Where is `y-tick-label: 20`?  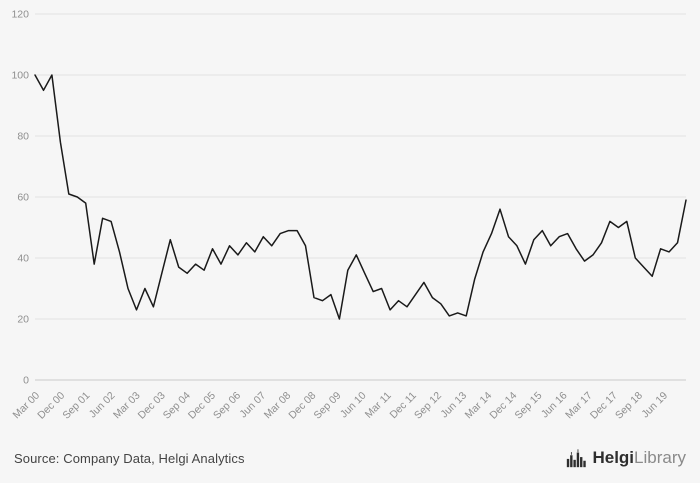
y-tick-label: 20 is located at coordinates (23, 320).